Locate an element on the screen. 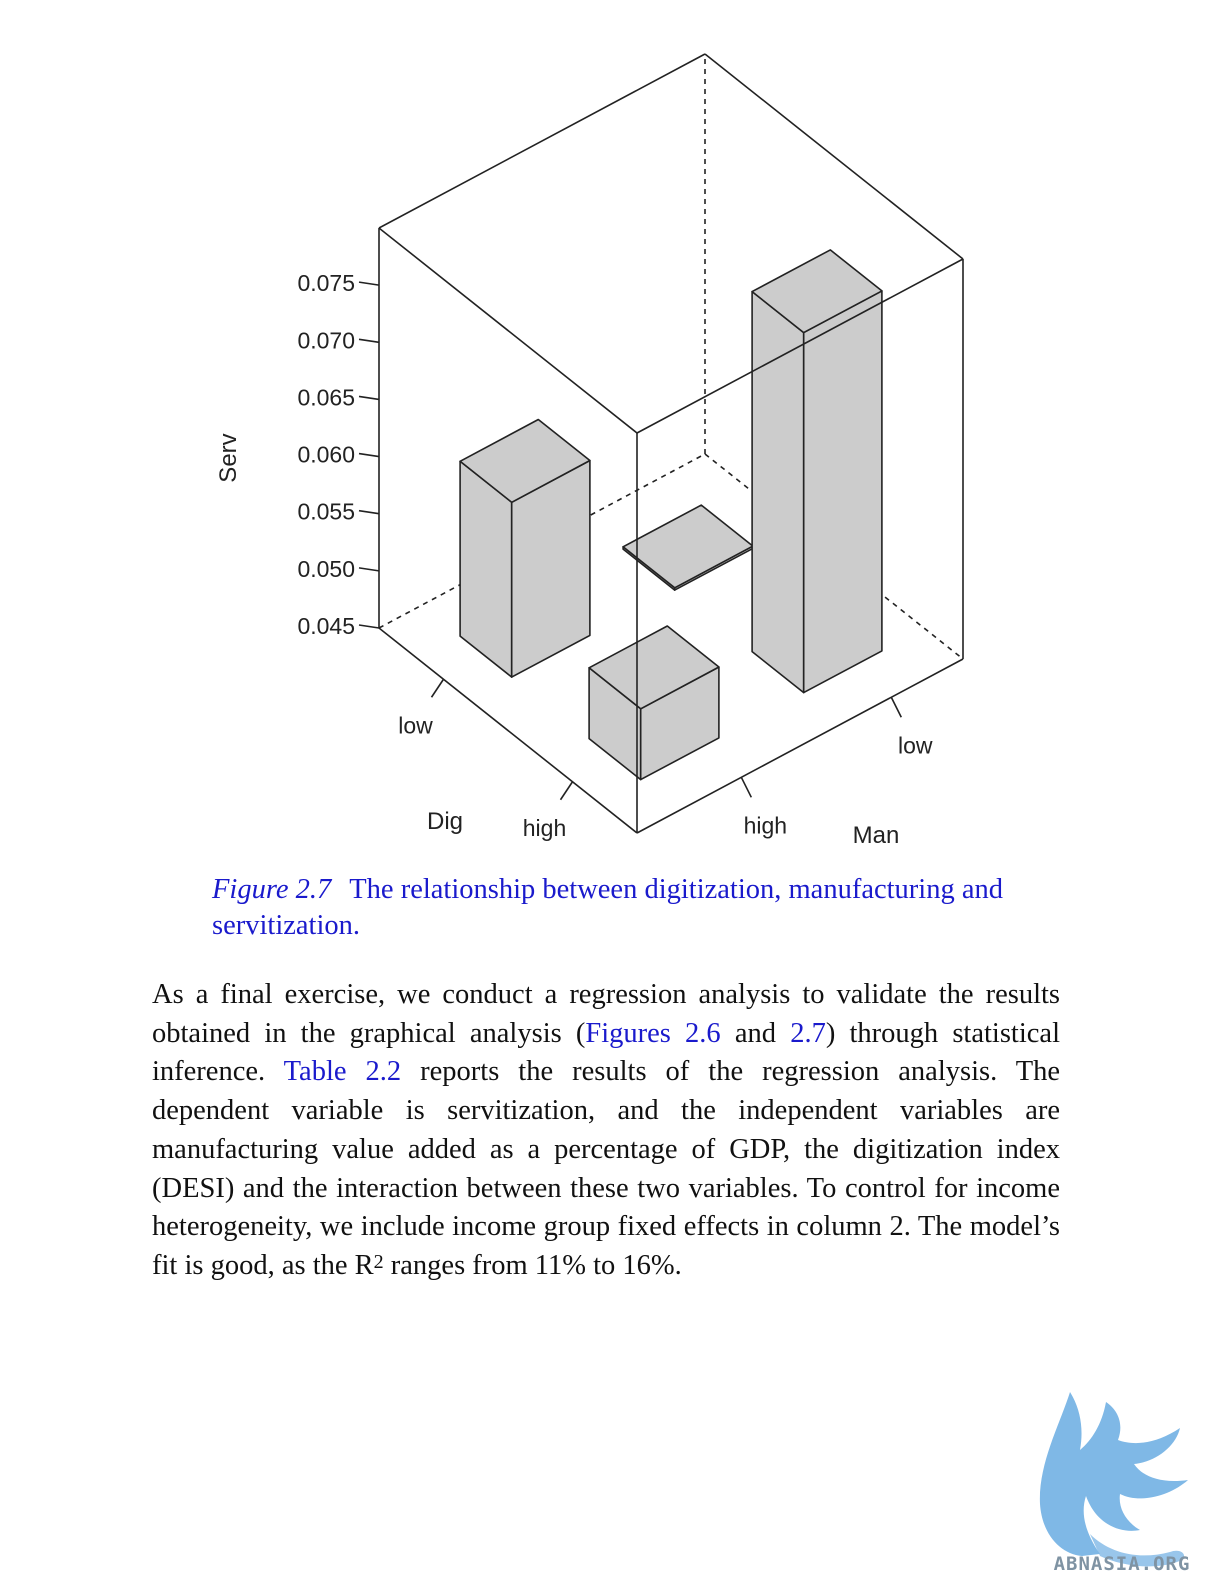 The height and width of the screenshot is (1584, 1224). bar-high-dig-high-man is located at coordinates (654, 703).